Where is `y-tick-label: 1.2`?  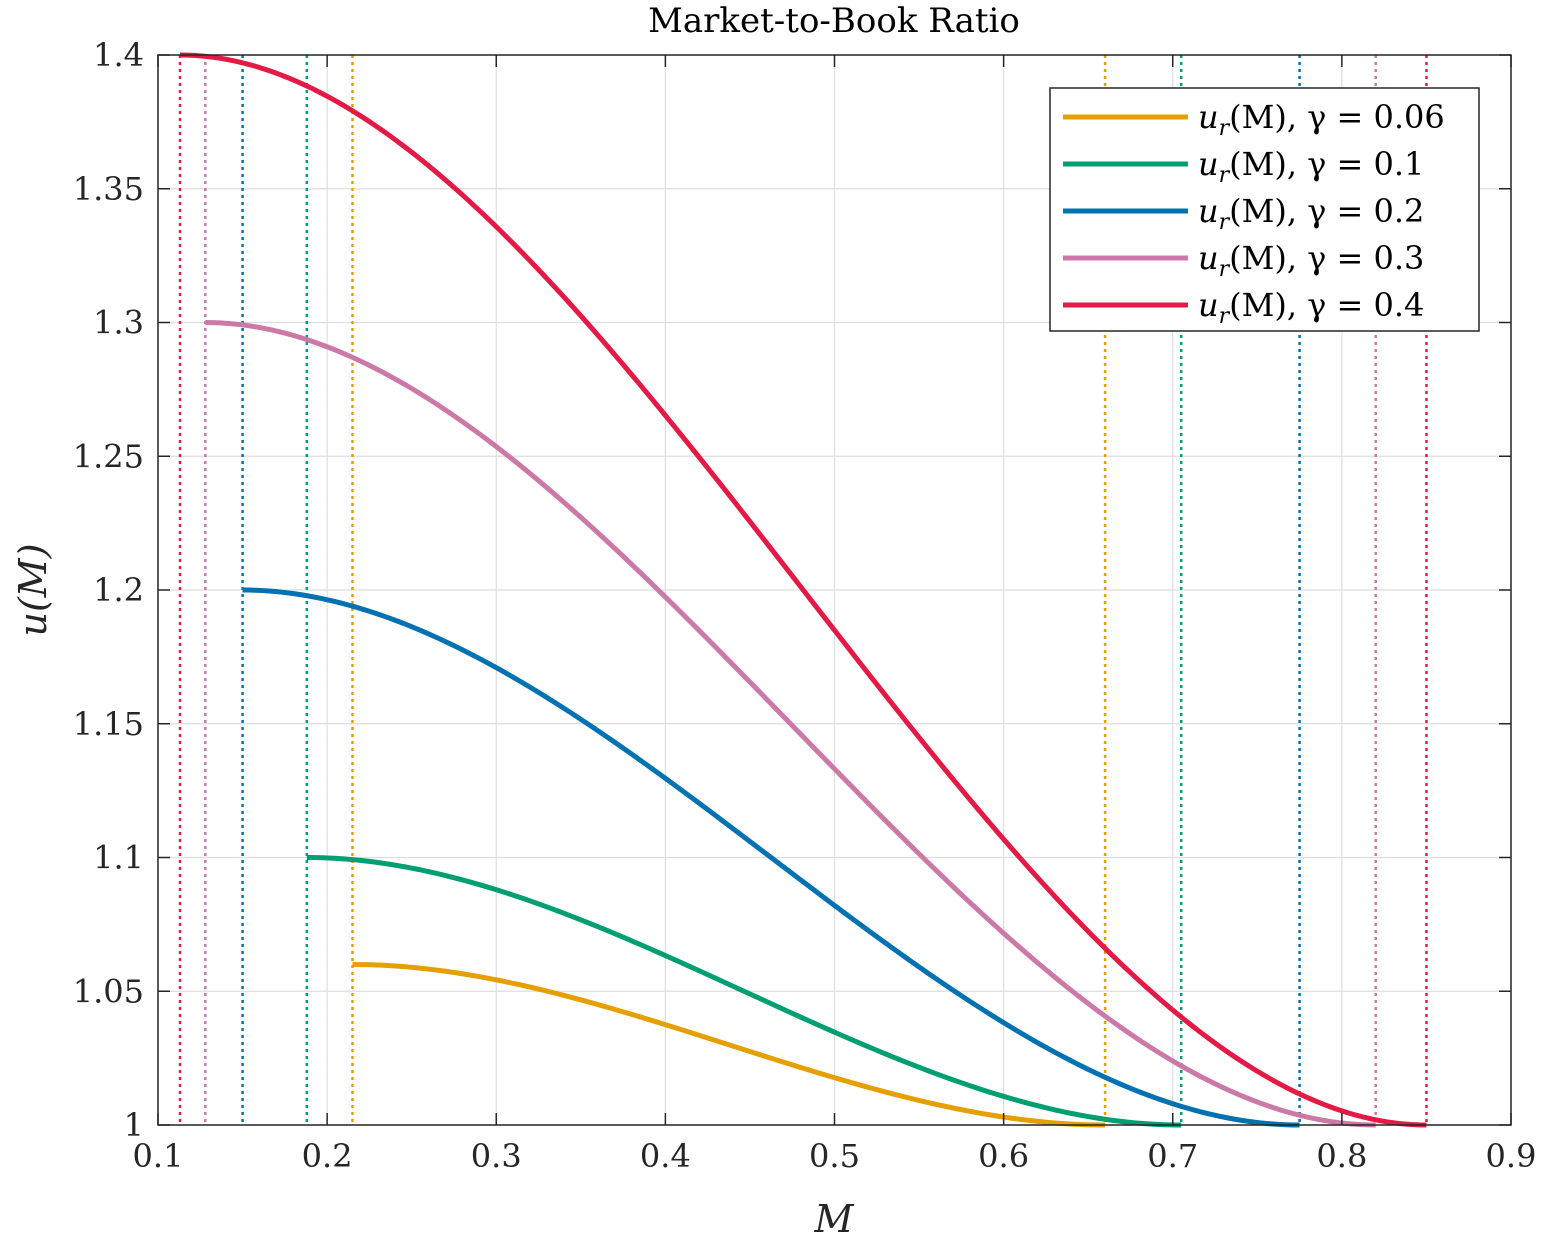
y-tick-label: 1.2 is located at coordinates (118, 590).